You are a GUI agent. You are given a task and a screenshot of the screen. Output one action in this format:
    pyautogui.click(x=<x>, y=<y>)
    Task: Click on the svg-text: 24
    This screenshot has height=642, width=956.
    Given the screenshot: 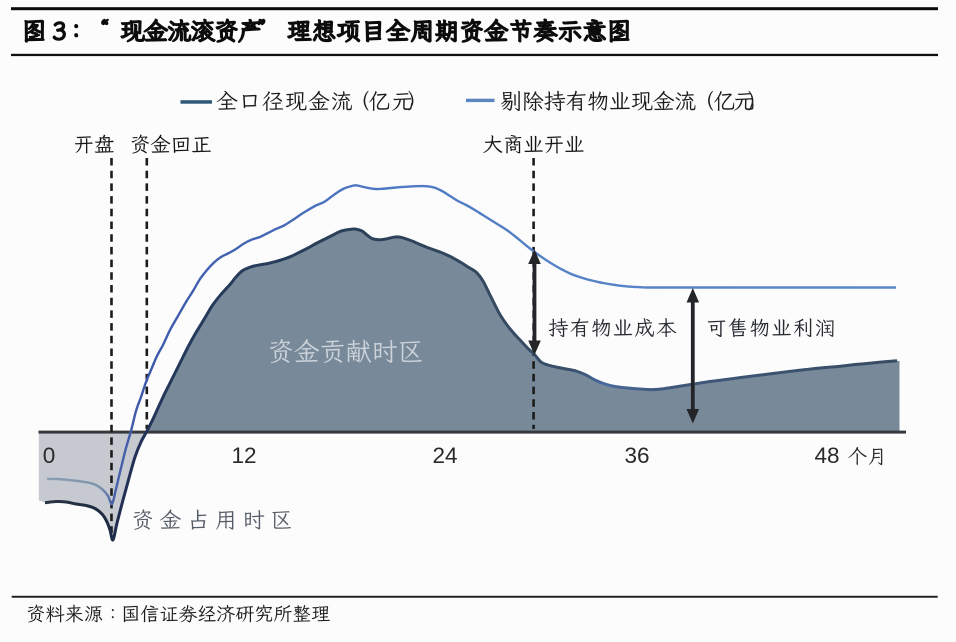 What is the action you would take?
    pyautogui.click(x=444, y=455)
    